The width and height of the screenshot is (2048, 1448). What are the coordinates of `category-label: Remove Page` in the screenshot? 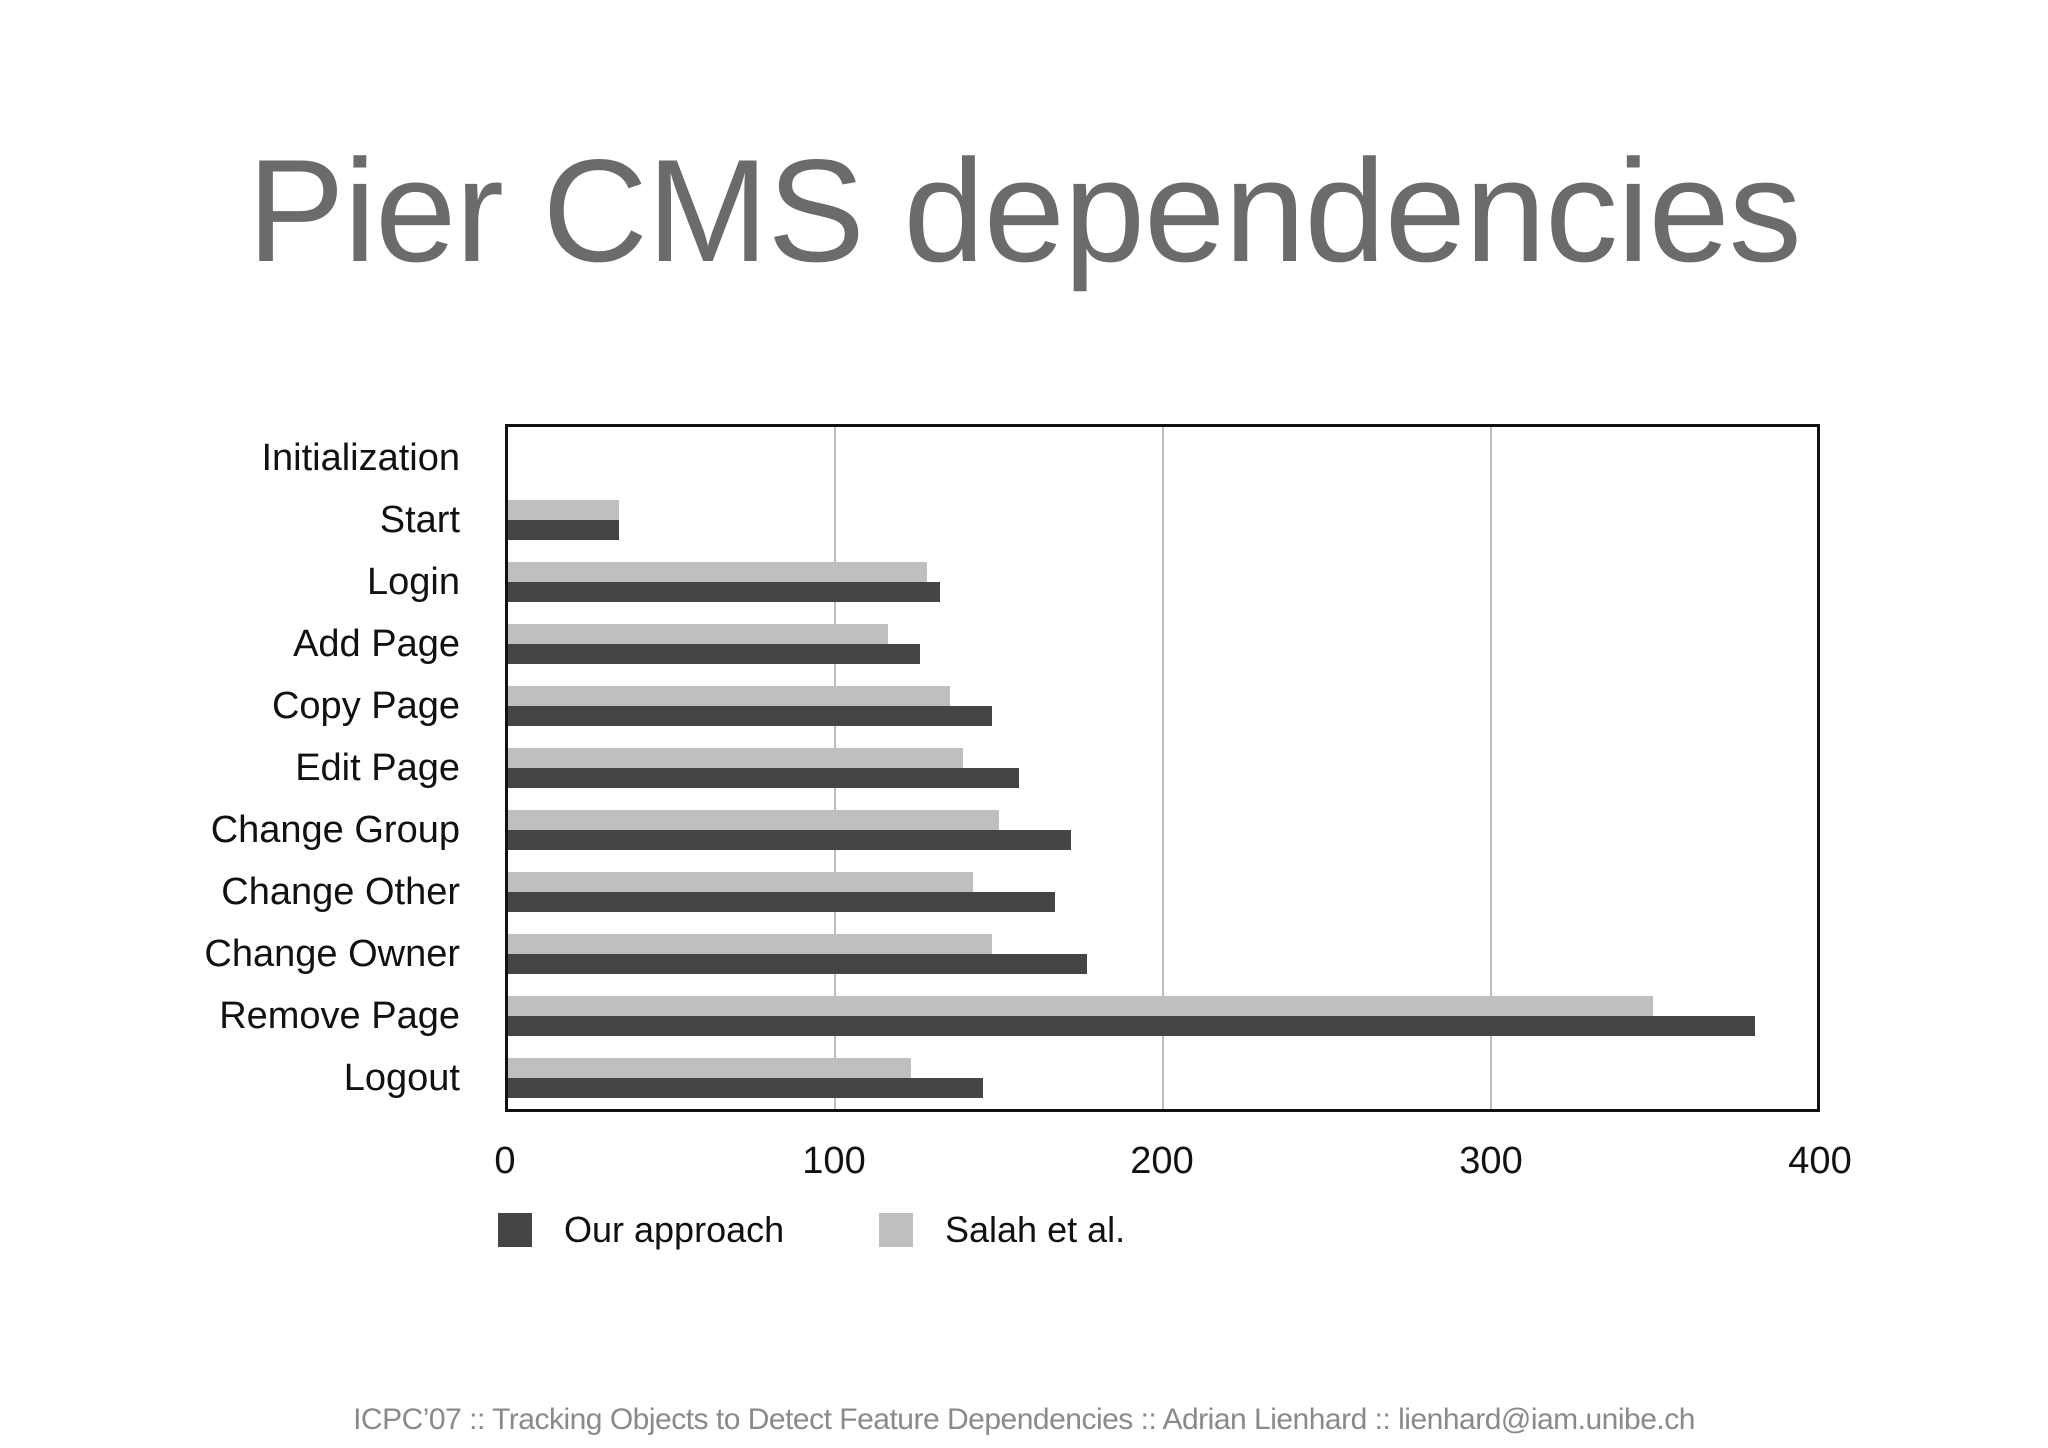 It's located at (339, 1016).